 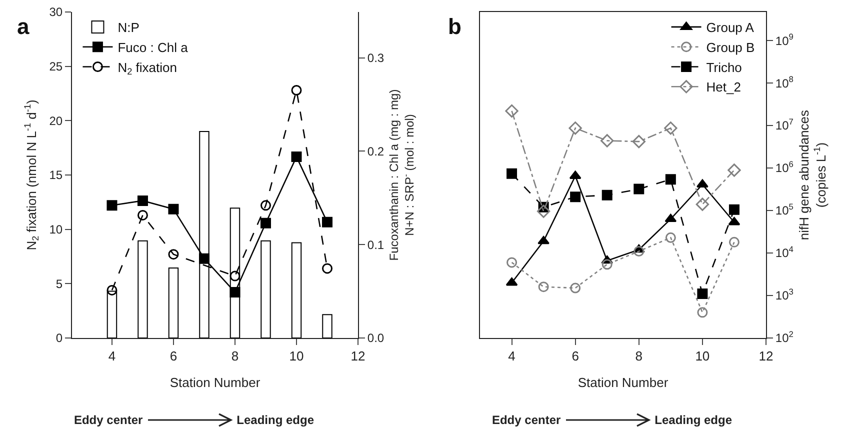 I want to click on y-tick-label: 0, so click(x=59, y=338).